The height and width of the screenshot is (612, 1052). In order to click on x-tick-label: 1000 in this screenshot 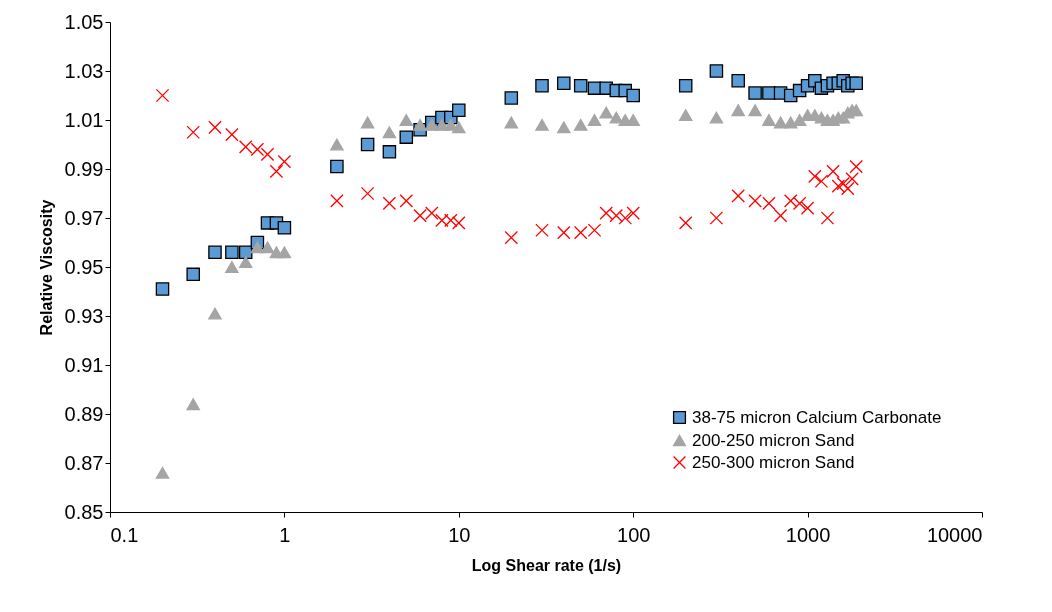, I will do `click(808, 534)`.